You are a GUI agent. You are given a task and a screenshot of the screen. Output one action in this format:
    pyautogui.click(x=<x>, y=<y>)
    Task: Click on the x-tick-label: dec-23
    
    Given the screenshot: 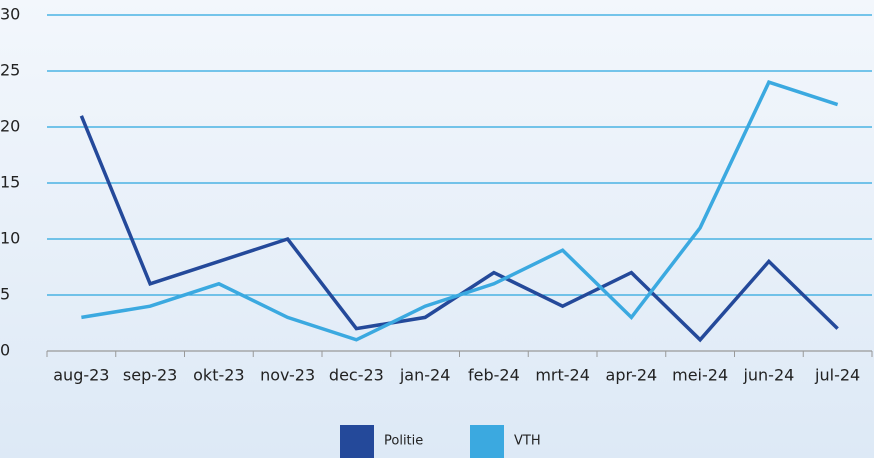 What is the action you would take?
    pyautogui.click(x=356, y=375)
    